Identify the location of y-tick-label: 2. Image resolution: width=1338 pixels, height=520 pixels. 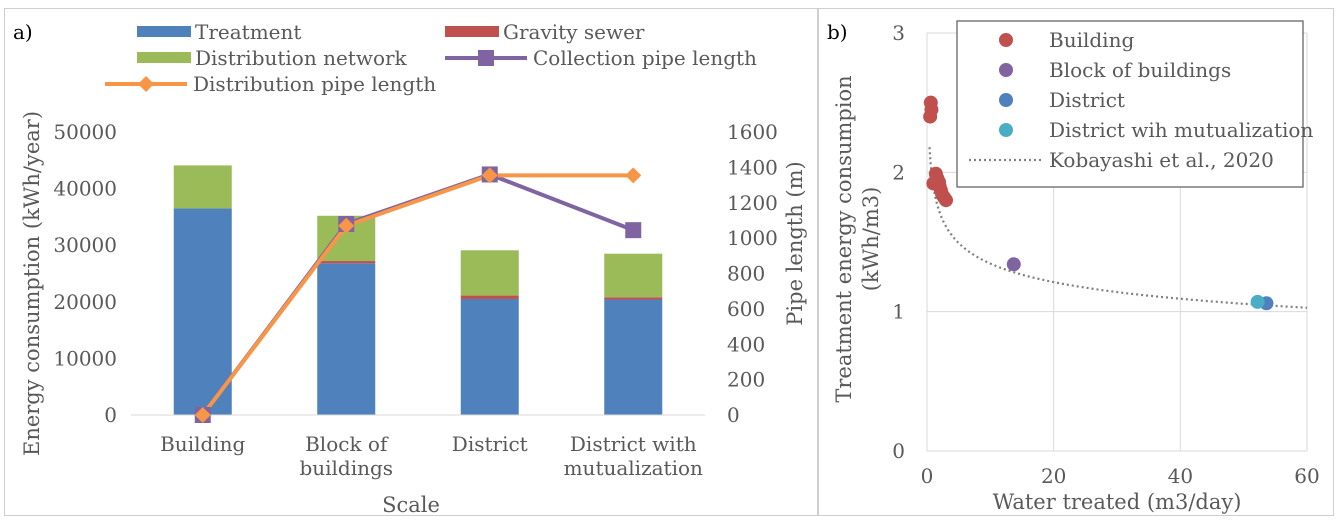
(898, 172).